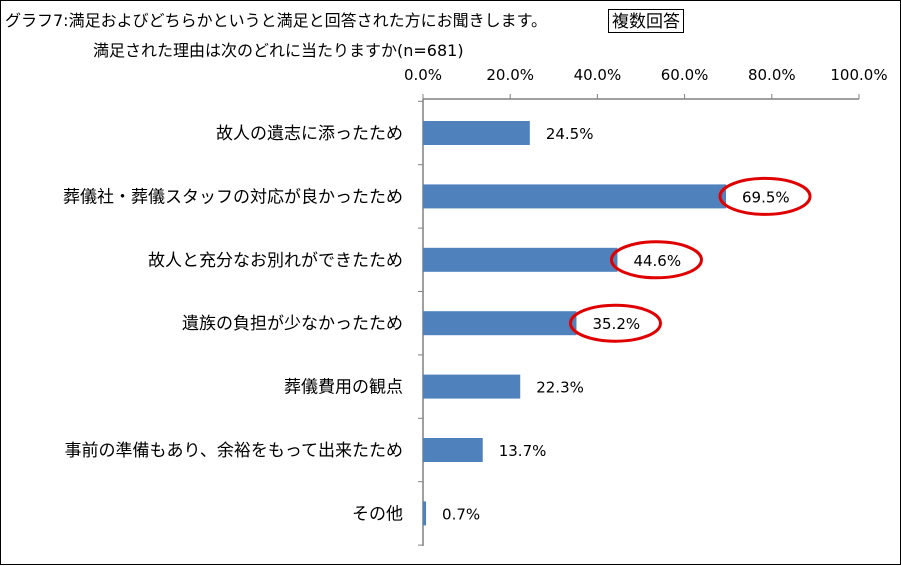  What do you see at coordinates (309, 134) in the screenshot?
I see `category-label: 故人の遺志に添ったため` at bounding box center [309, 134].